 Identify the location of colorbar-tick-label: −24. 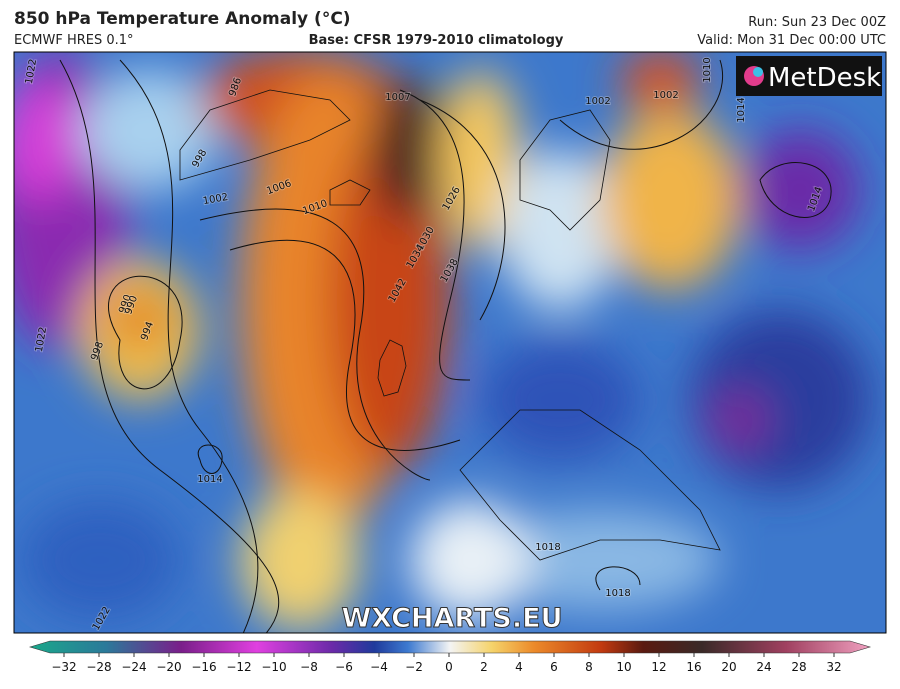
(133, 667).